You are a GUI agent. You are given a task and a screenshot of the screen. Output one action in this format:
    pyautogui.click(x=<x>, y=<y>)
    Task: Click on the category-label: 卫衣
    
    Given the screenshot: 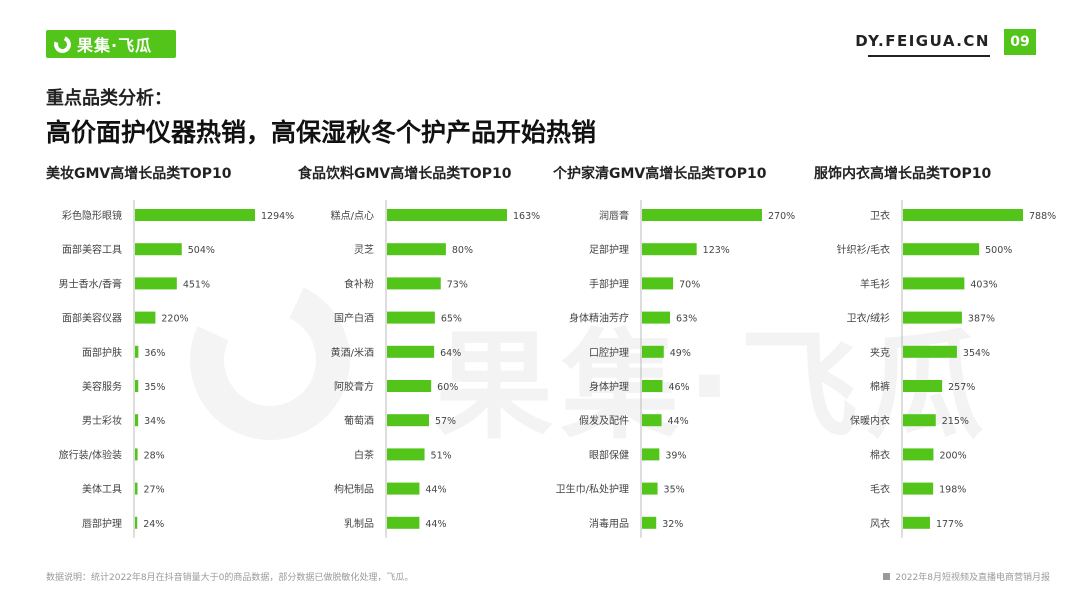 What is the action you would take?
    pyautogui.click(x=880, y=215)
    